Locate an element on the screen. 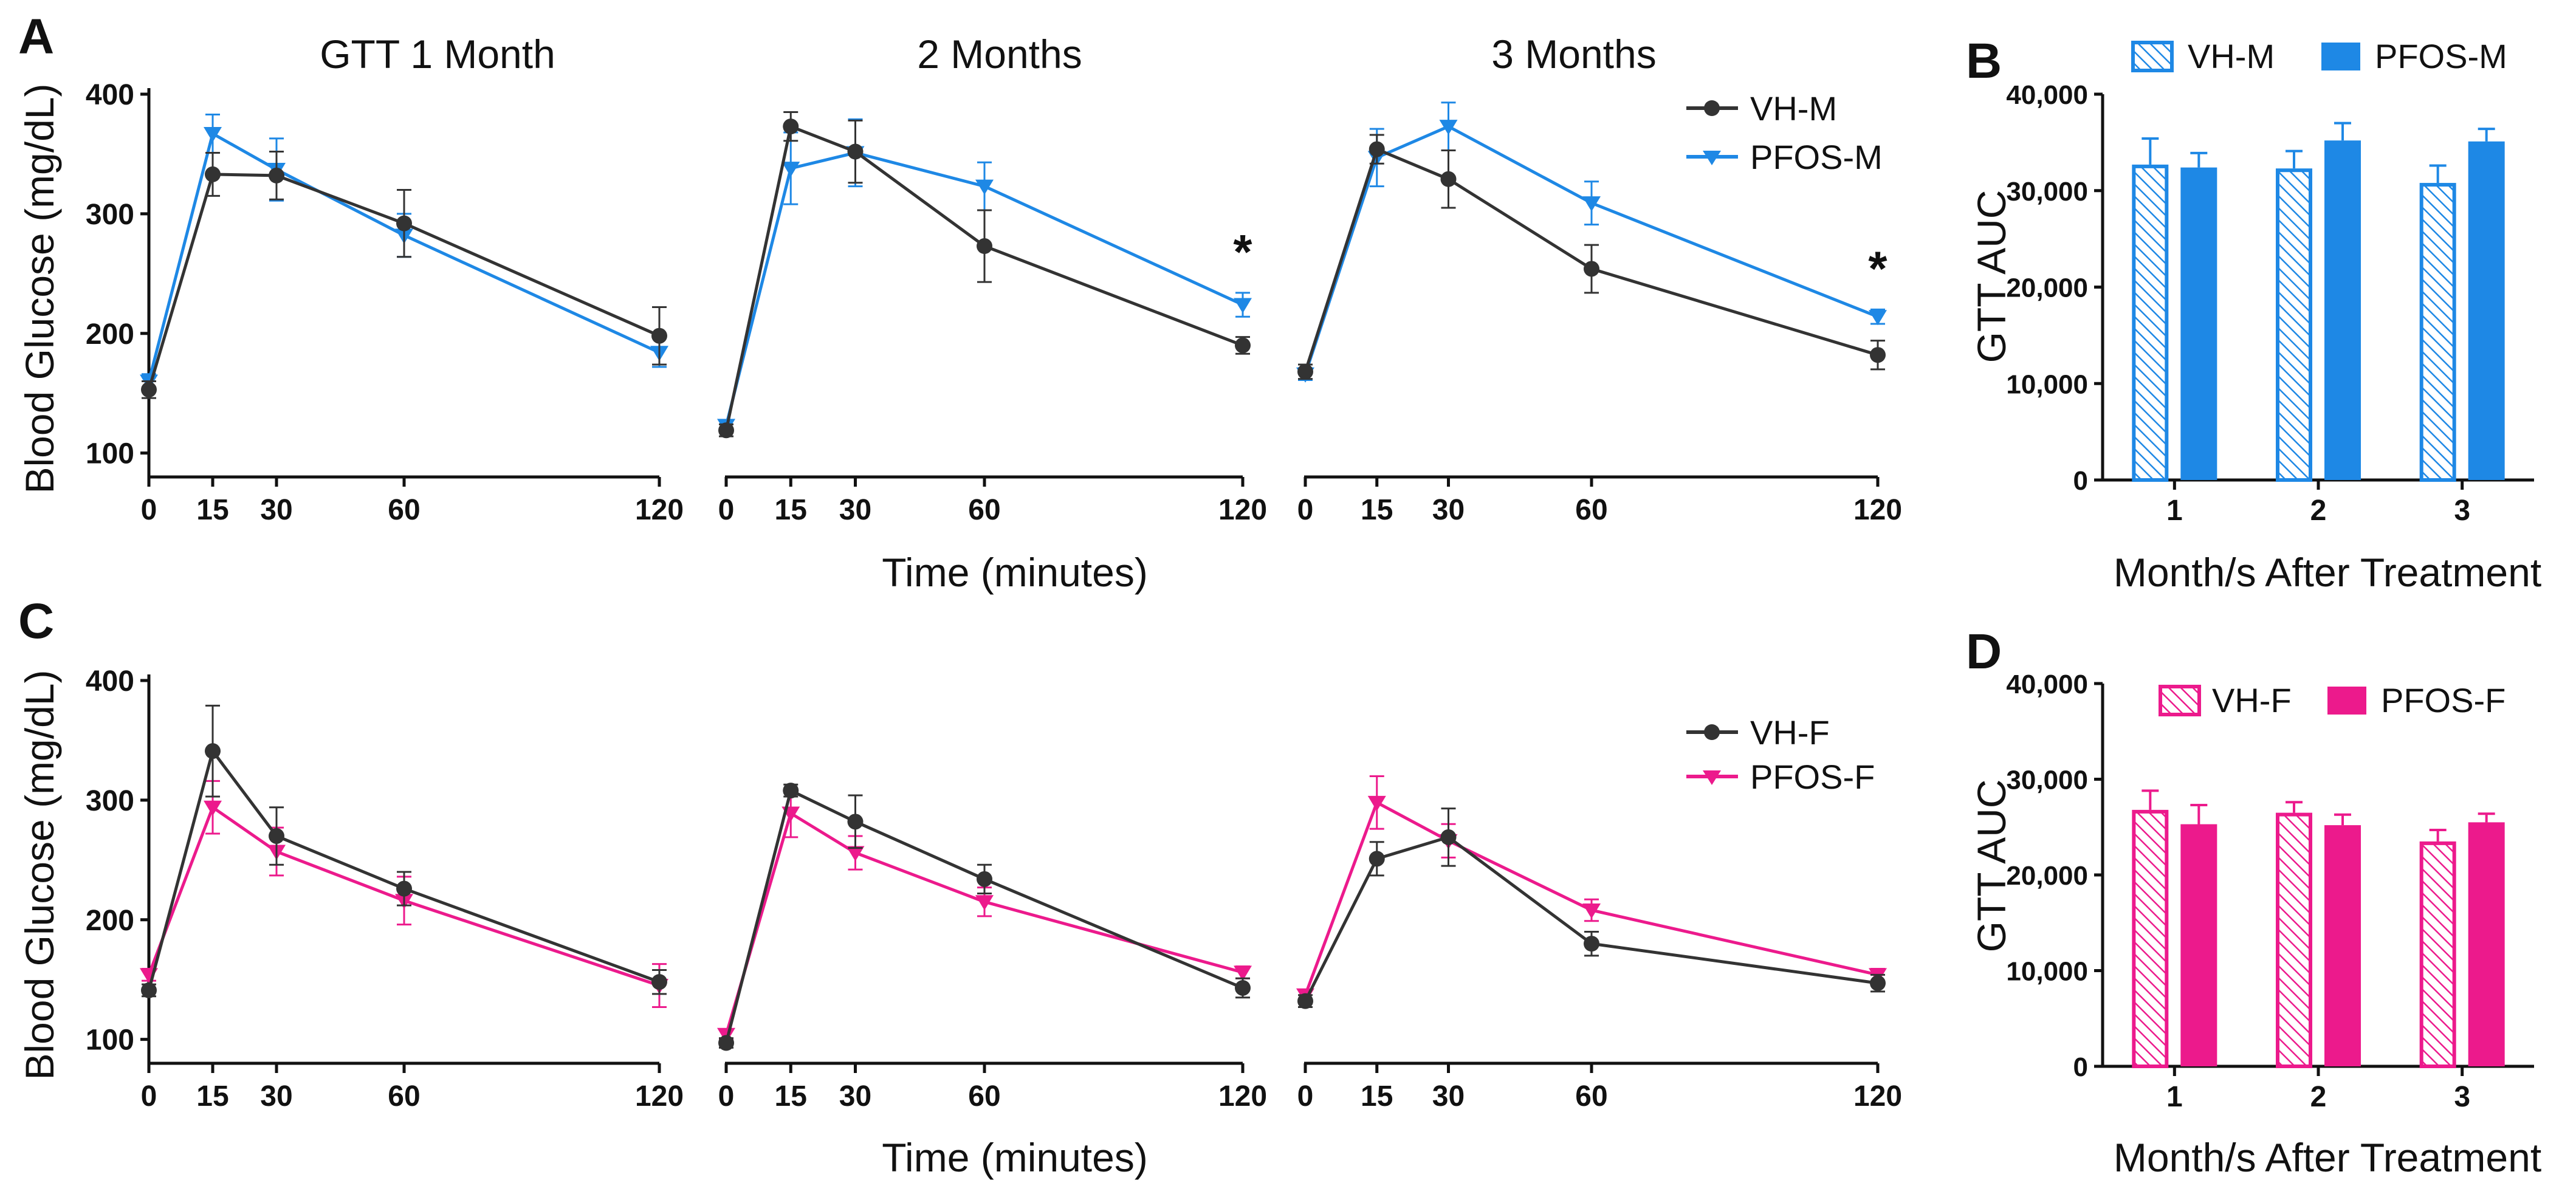 The width and height of the screenshot is (2576, 1200). legend-pfos-f-label: PFOS-F is located at coordinates (1812, 777).